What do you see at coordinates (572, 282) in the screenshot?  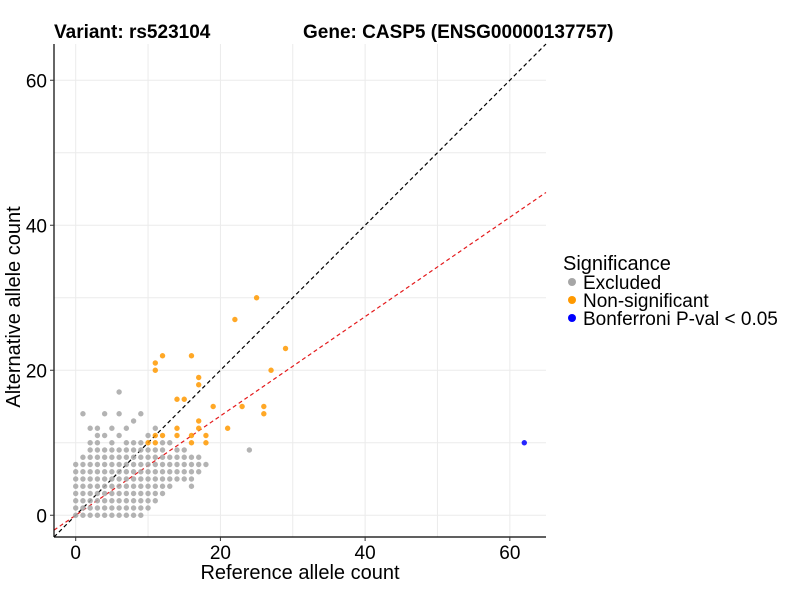 I see `legend-key-excluded` at bounding box center [572, 282].